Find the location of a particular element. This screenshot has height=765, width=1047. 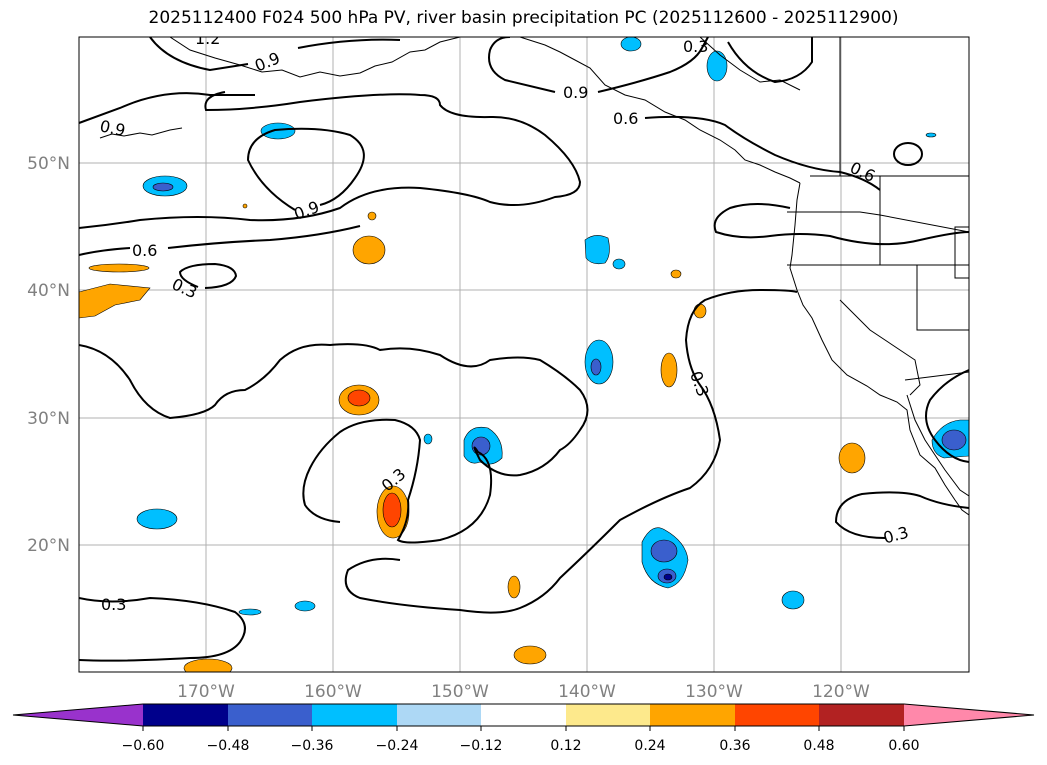

lon-label: 170°W is located at coordinates (206, 692).